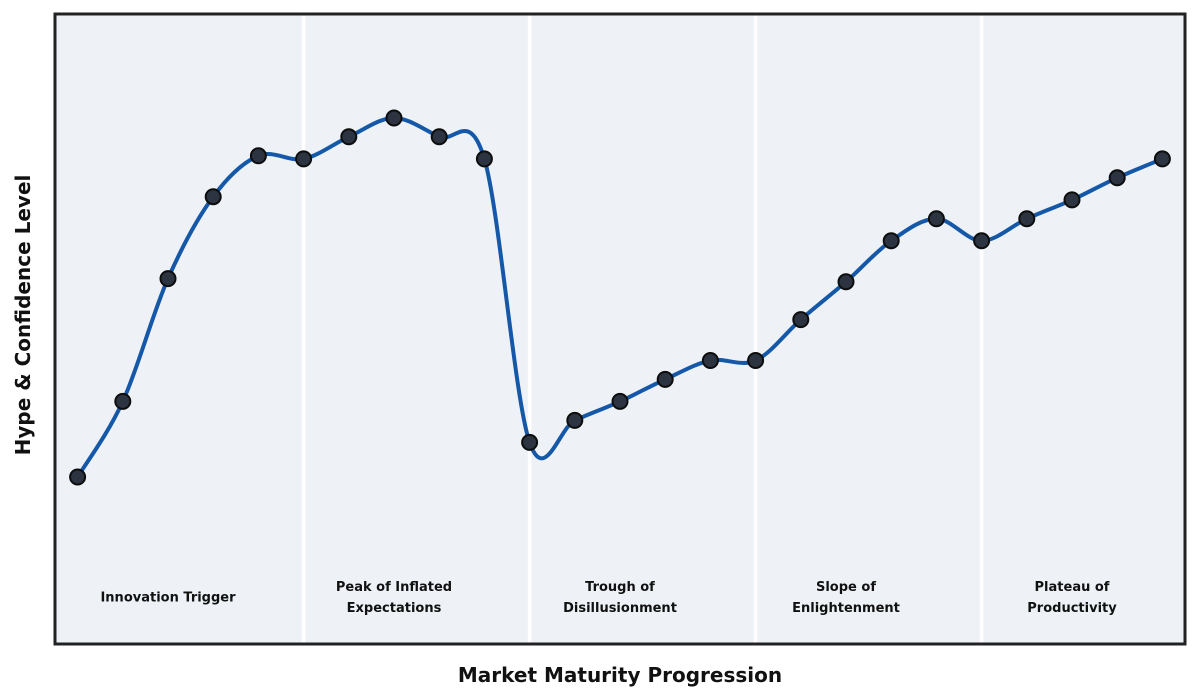 The width and height of the screenshot is (1200, 700). I want to click on phase-label-trough-of-disillusionment: Trough of Disillusionment, so click(620, 598).